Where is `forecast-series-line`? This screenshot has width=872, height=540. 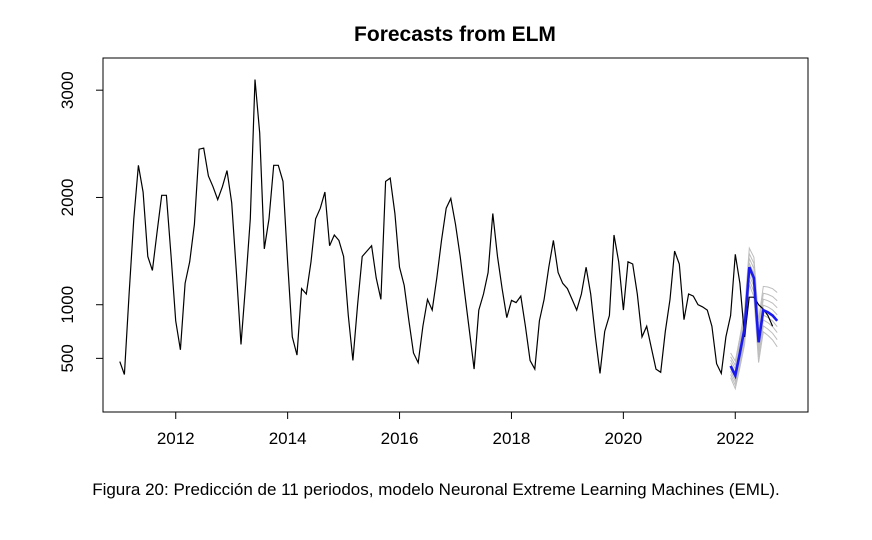 forecast-series-line is located at coordinates (754, 323).